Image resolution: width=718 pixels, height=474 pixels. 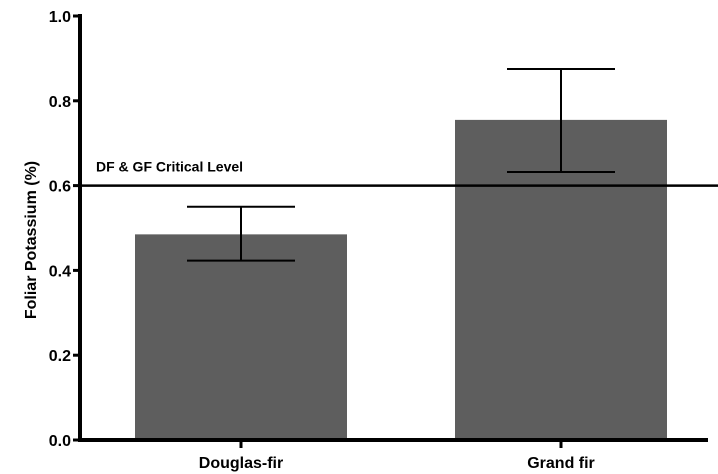 What do you see at coordinates (60, 102) in the screenshot?
I see `y-tick-label: 0.8` at bounding box center [60, 102].